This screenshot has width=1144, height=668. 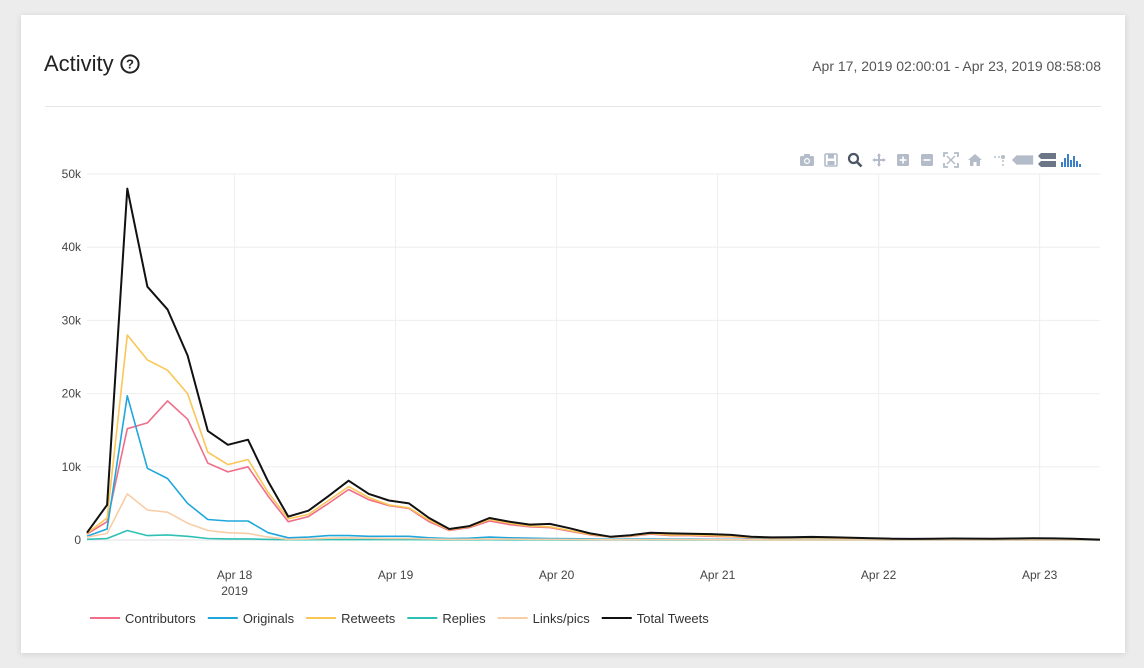 What do you see at coordinates (807, 160) in the screenshot?
I see `camera-icon` at bounding box center [807, 160].